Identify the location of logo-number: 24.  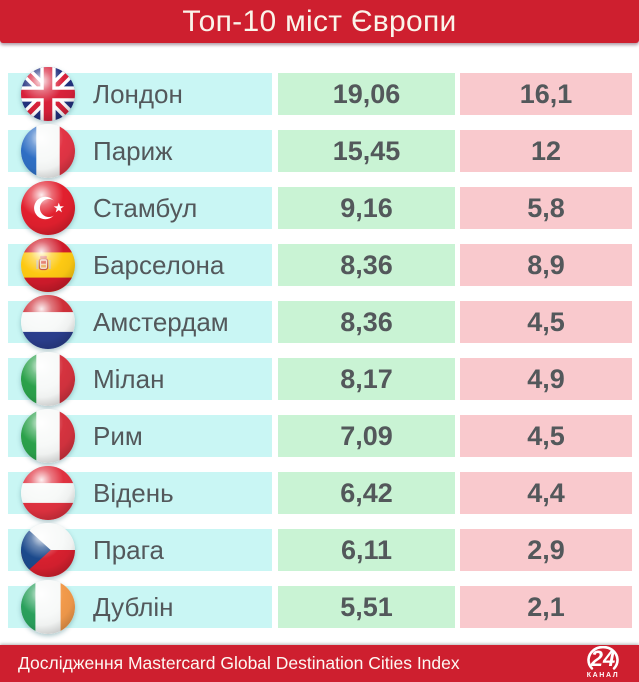
(603, 658).